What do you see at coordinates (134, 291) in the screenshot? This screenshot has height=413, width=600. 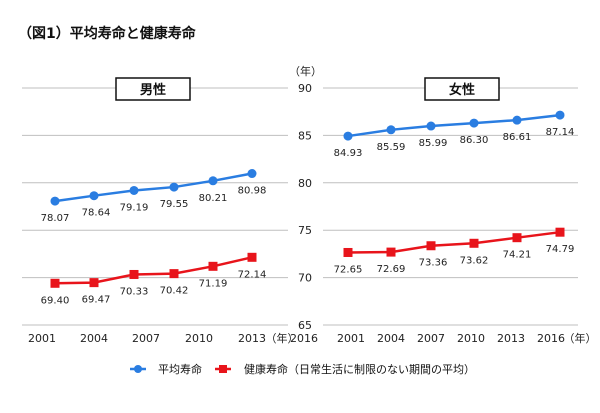 I see `data-label: 70.33` at bounding box center [134, 291].